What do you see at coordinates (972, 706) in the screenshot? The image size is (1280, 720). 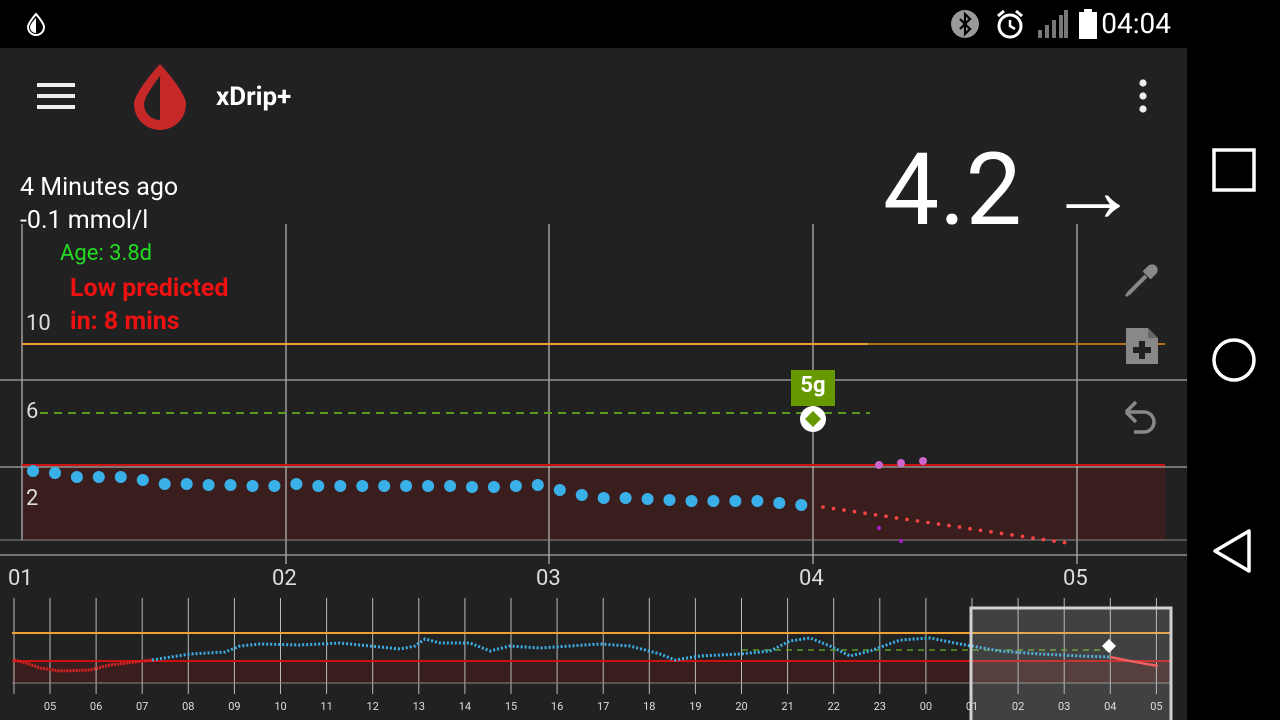 I see `preview-x-tick-label: 01` at bounding box center [972, 706].